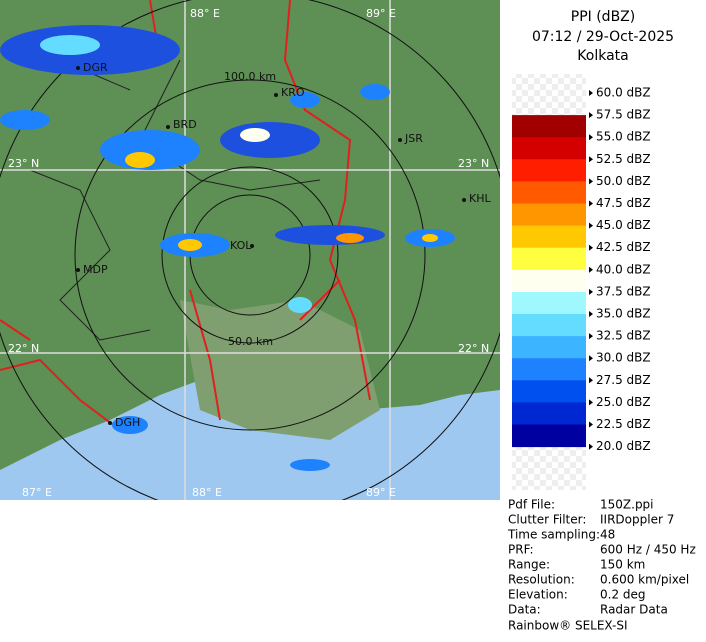 The image size is (706, 642). I want to click on city-label: KOL, so click(241, 245).